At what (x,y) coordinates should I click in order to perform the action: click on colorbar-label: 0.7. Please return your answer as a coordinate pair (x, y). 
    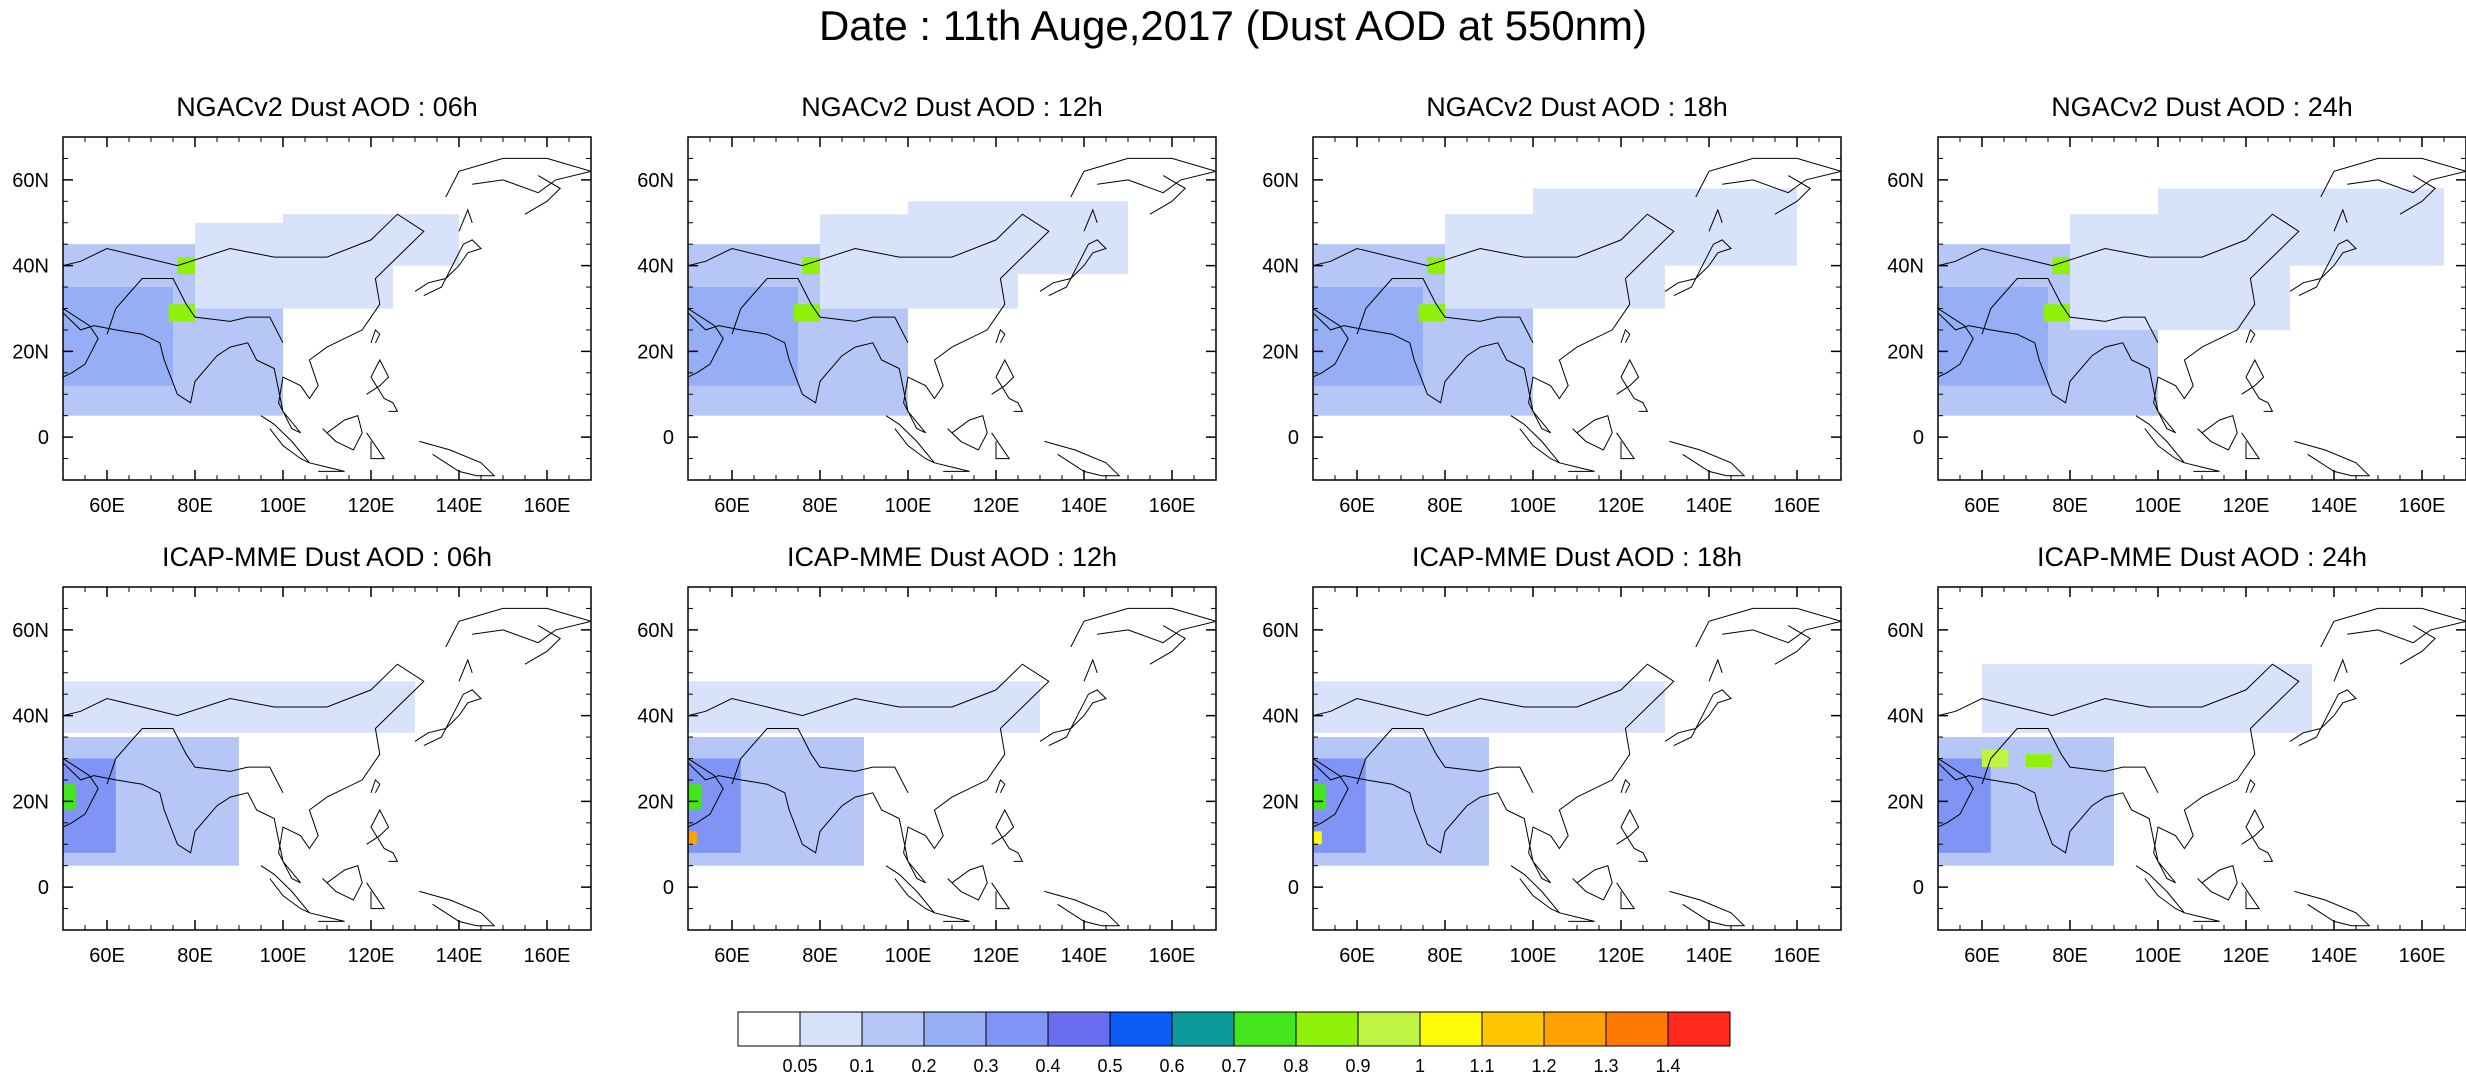
    Looking at the image, I should click on (1234, 1066).